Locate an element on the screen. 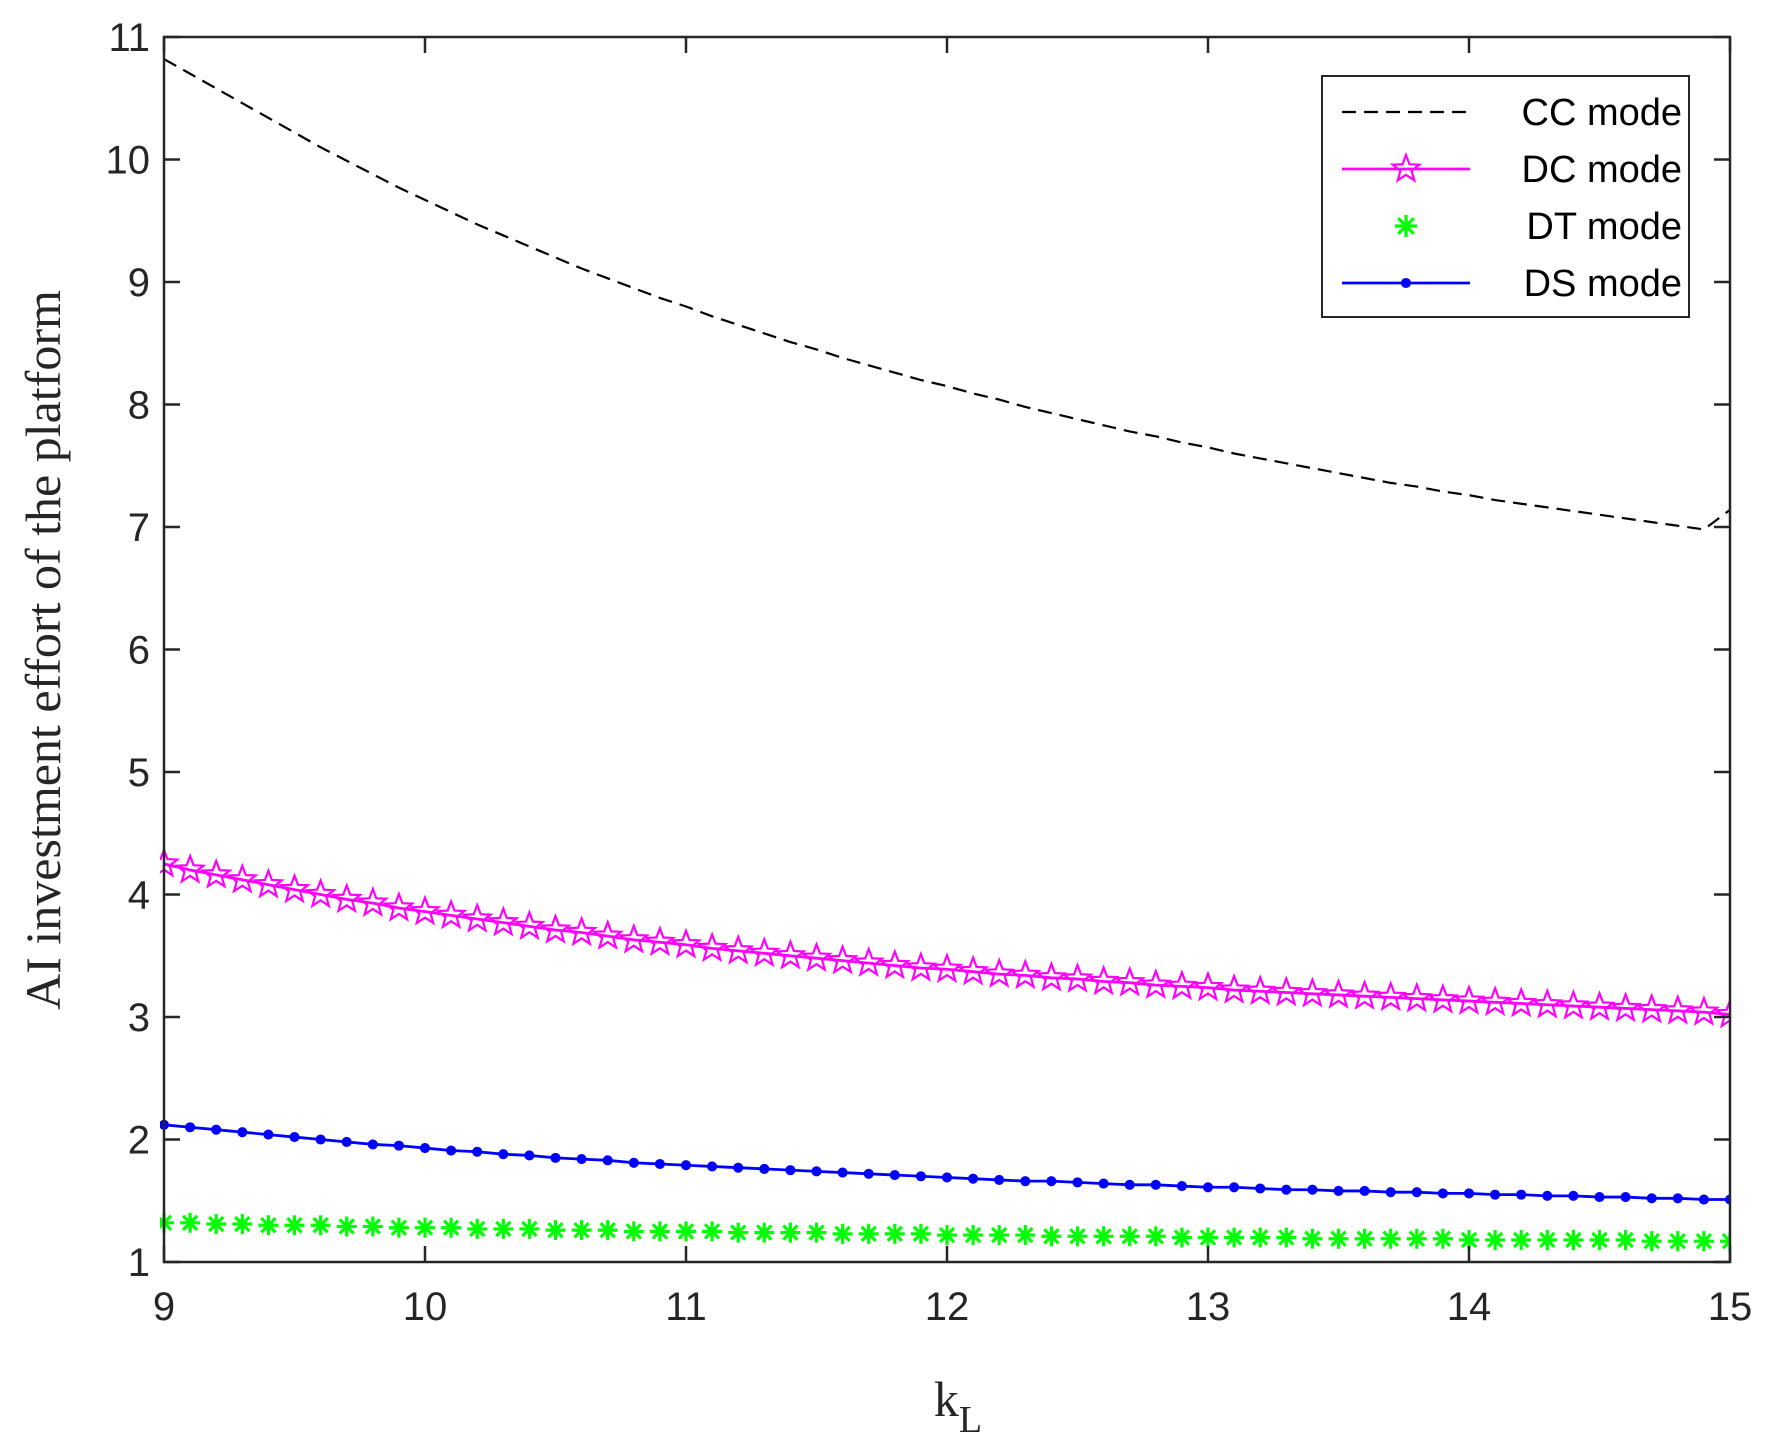 This screenshot has height=1454, width=1768. legend-box is located at coordinates (1505, 196).